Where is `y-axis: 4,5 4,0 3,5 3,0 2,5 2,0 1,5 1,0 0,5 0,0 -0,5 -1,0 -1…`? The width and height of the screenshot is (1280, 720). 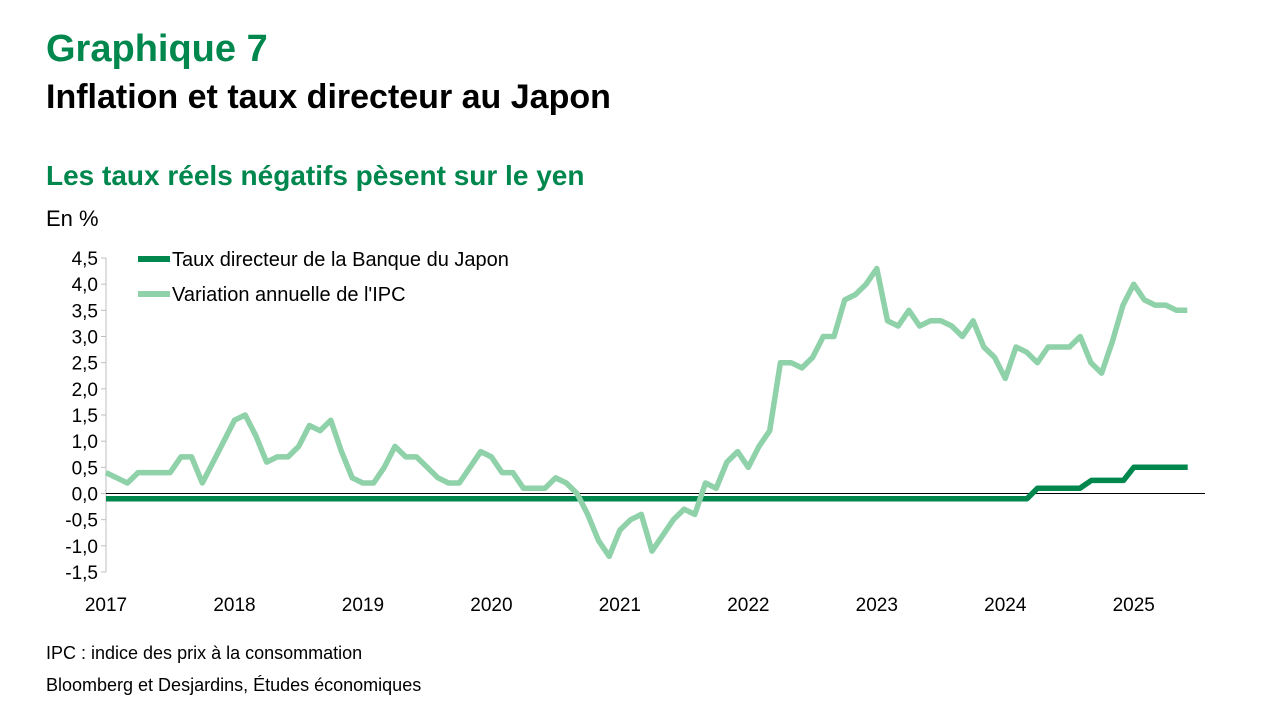 y-axis: 4,5 4,0 3,5 3,0 2,5 2,0 1,5 1,0 0,5 0,0 -0,5 -1,0 -1… is located at coordinates (86, 416).